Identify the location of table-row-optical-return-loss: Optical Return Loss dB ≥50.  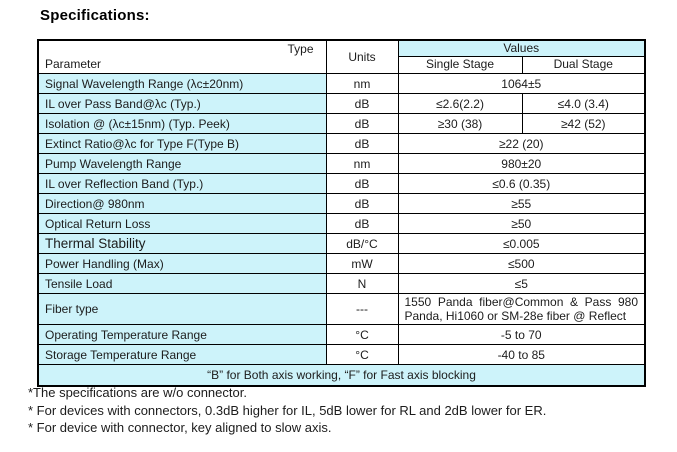
(341, 223).